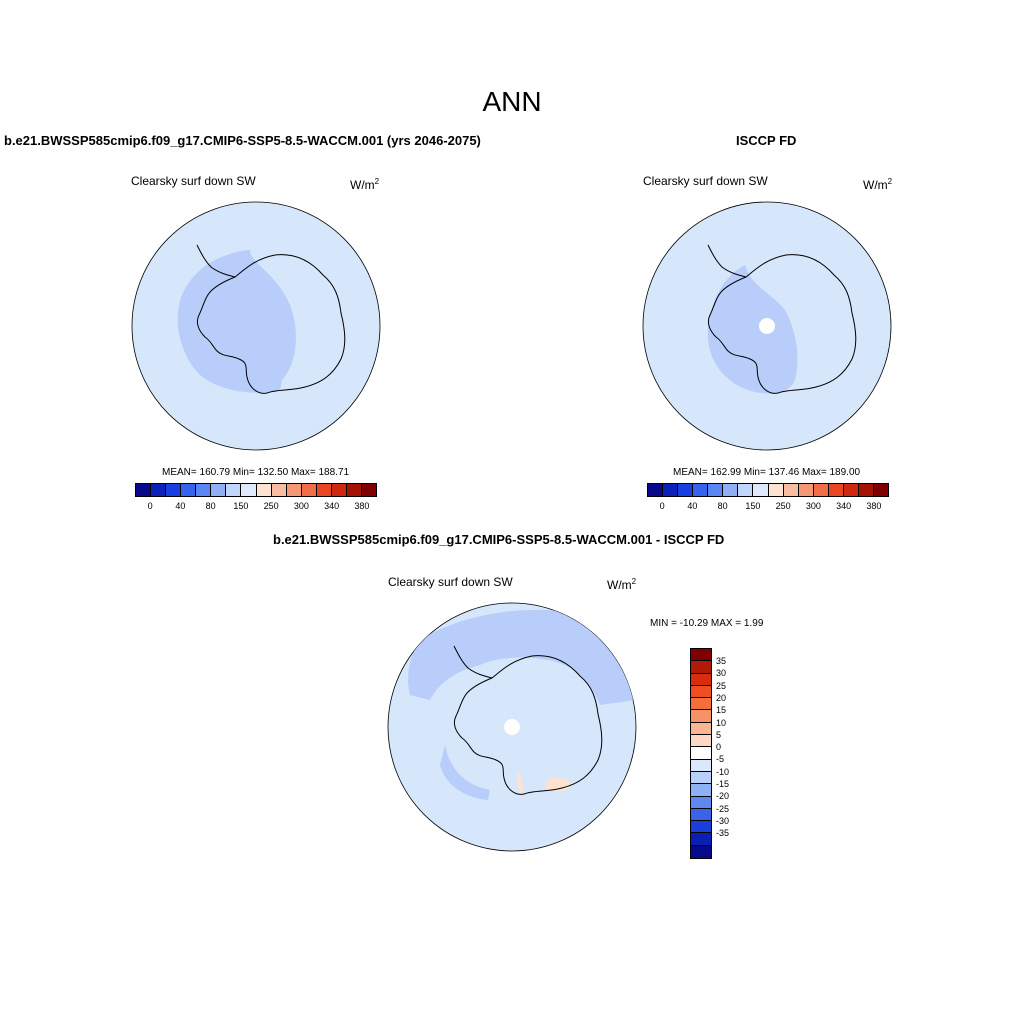 This screenshot has height=1024, width=1024. Describe the element at coordinates (707, 623) in the screenshot. I see `stats-difference: MIN = -10.29 MAX = 1.99` at that location.